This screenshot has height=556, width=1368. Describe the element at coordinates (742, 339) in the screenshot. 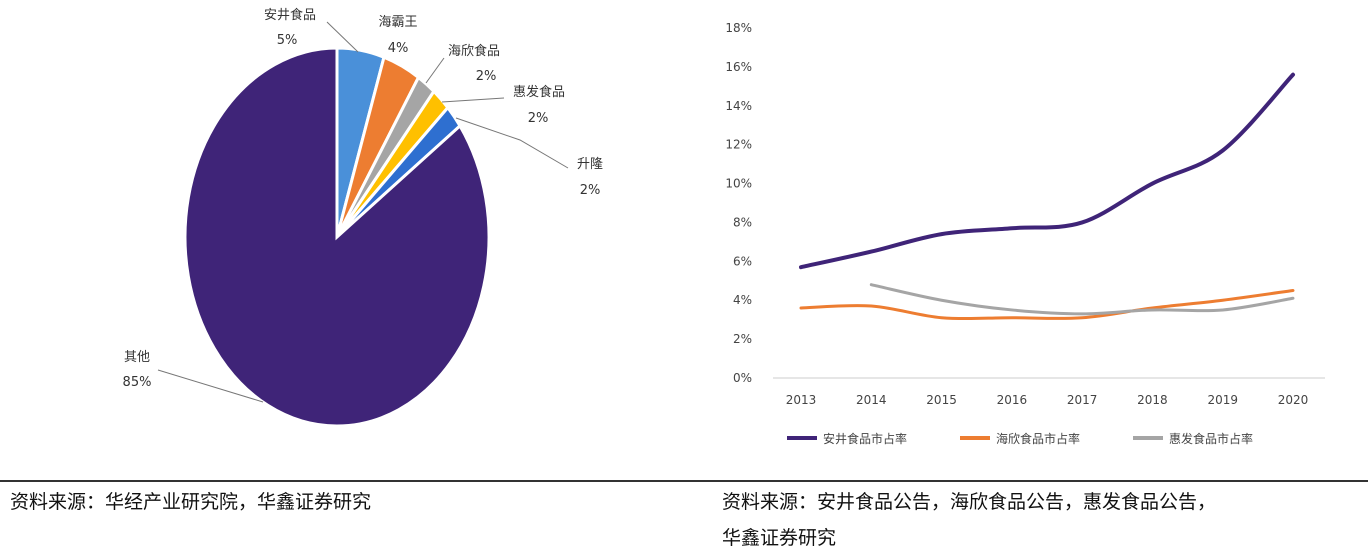

I see `y-tick-label: 2%` at that location.